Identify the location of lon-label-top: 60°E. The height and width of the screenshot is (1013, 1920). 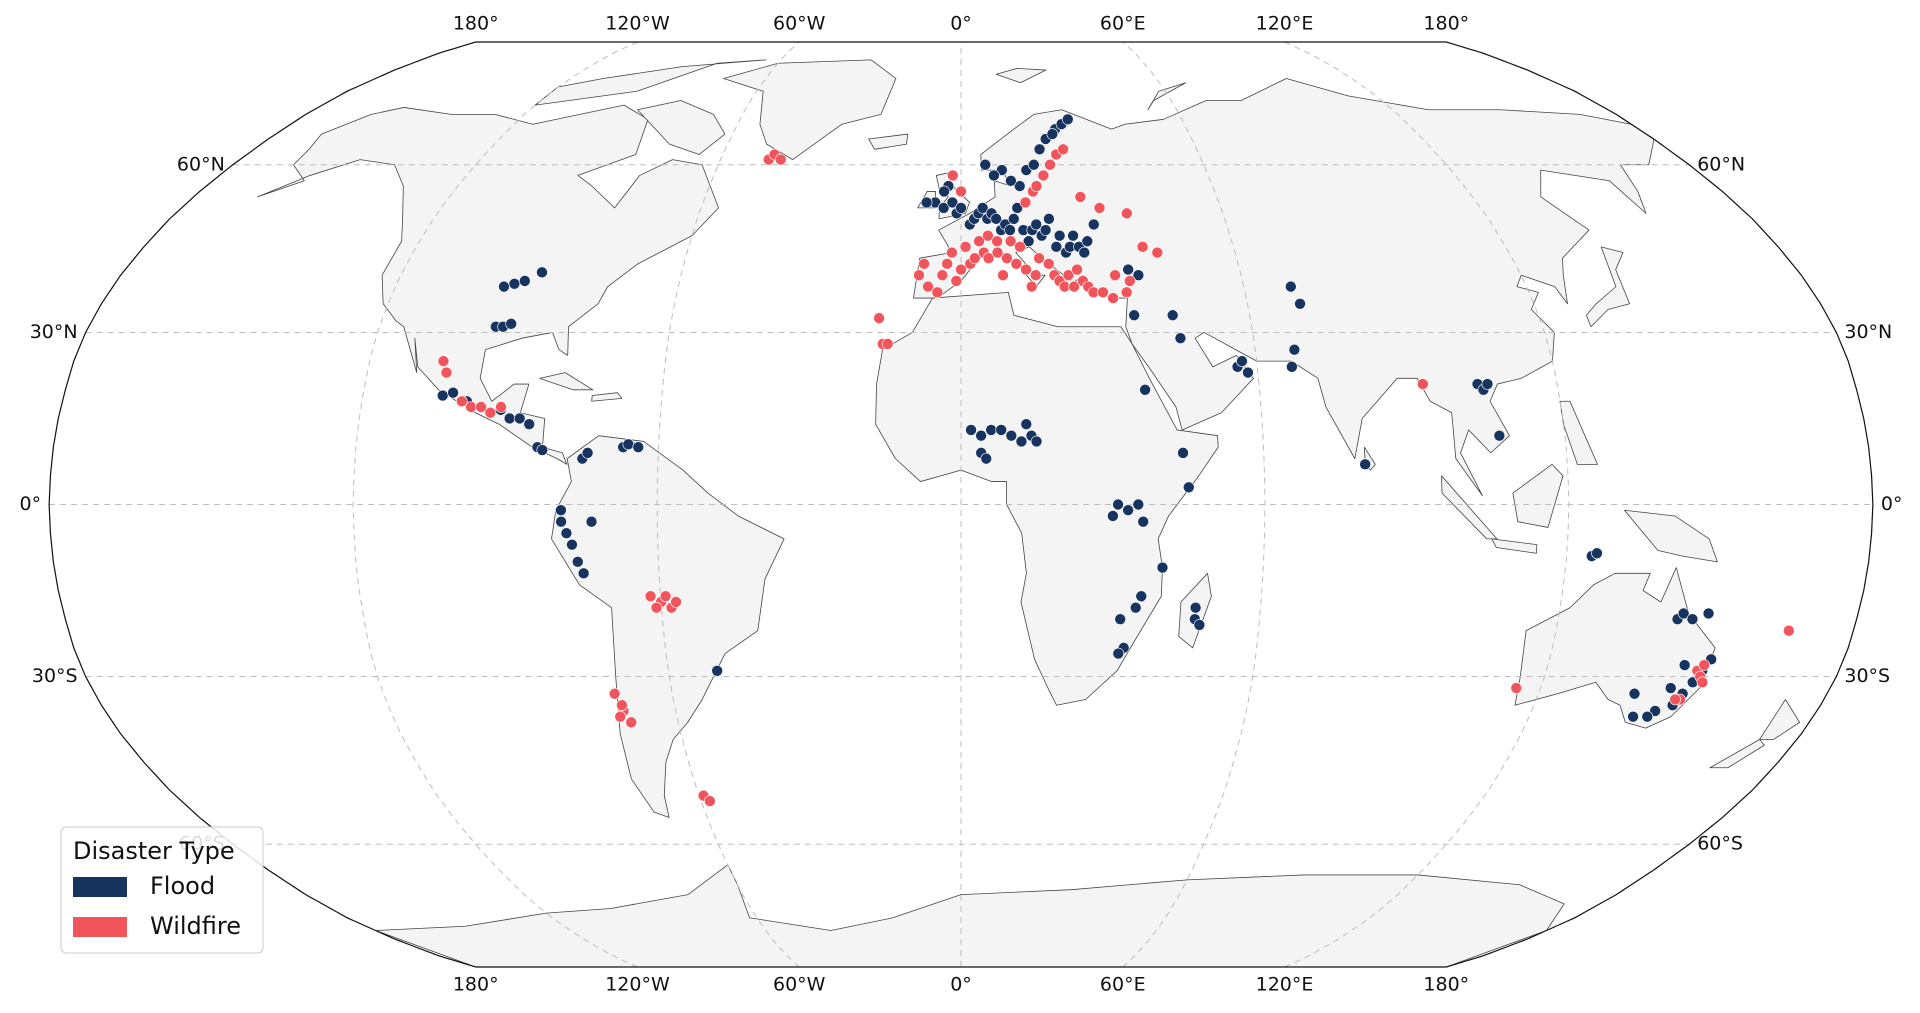
(1123, 24).